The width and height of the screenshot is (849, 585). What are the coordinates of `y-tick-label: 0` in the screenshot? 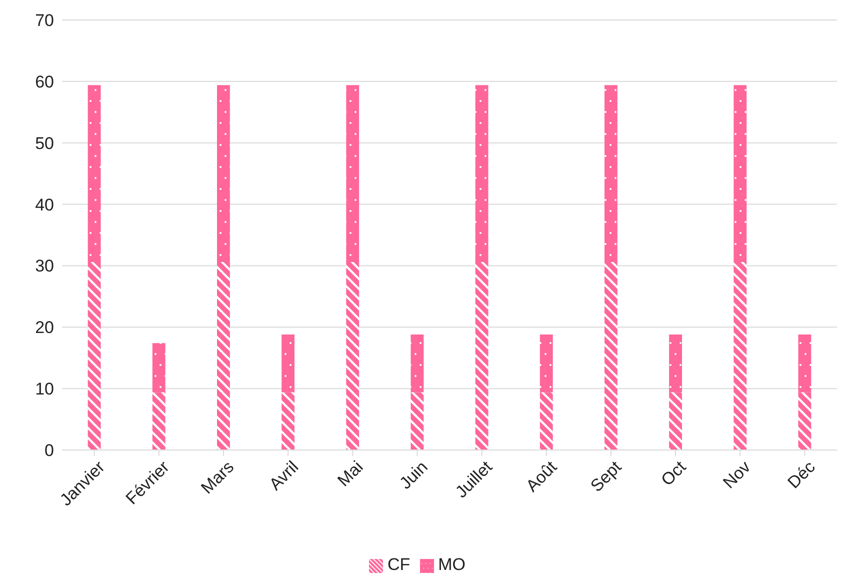 It's located at (49, 450).